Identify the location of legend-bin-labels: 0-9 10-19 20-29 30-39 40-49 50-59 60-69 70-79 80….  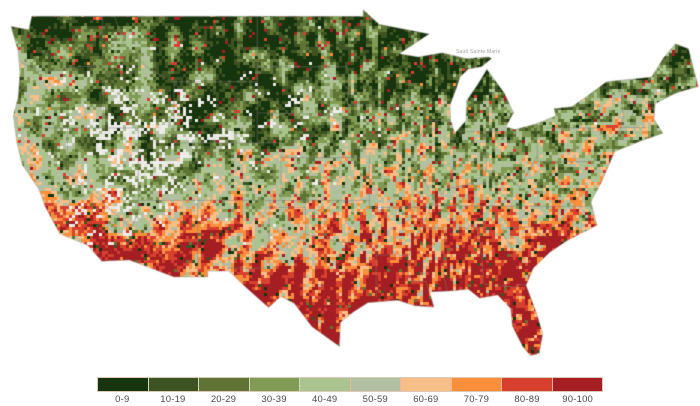
(350, 399).